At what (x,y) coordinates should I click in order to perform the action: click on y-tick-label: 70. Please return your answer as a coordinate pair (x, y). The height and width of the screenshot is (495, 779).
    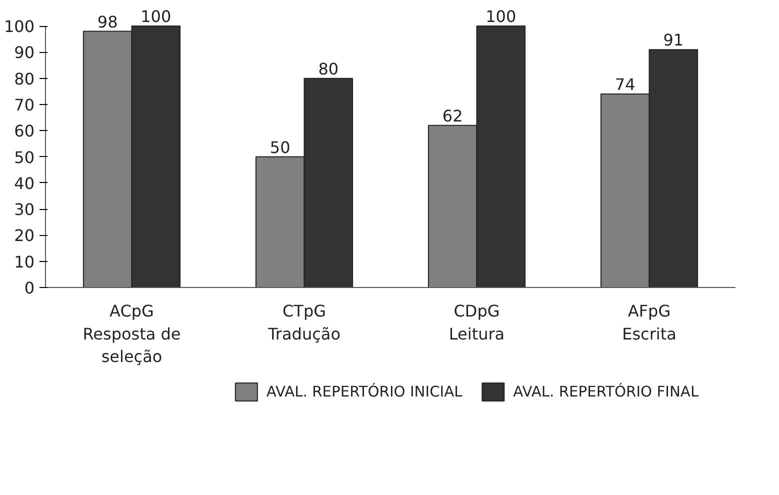
    Looking at the image, I should click on (24, 104).